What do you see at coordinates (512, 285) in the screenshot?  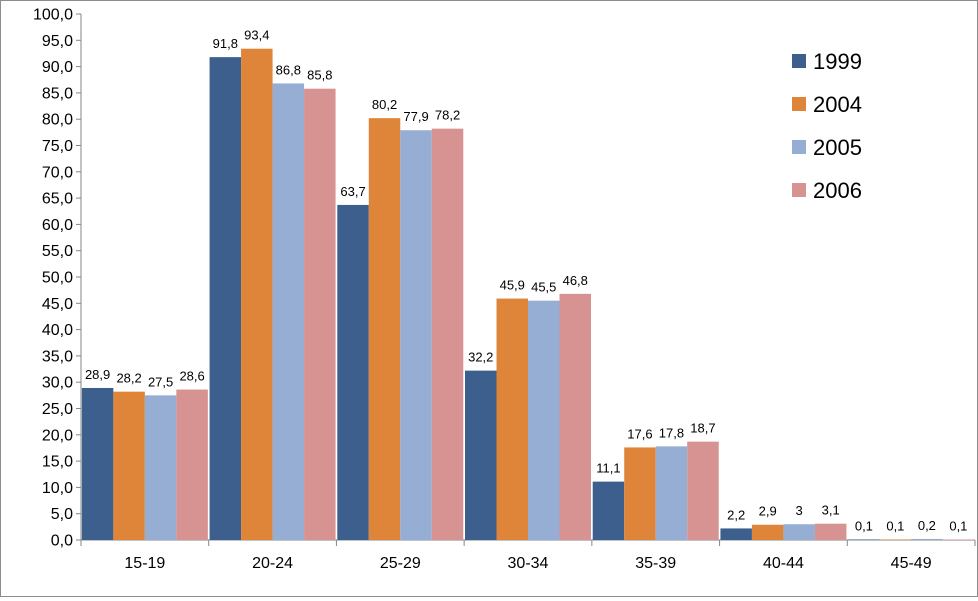 I see `data-label: 45,9` at bounding box center [512, 285].